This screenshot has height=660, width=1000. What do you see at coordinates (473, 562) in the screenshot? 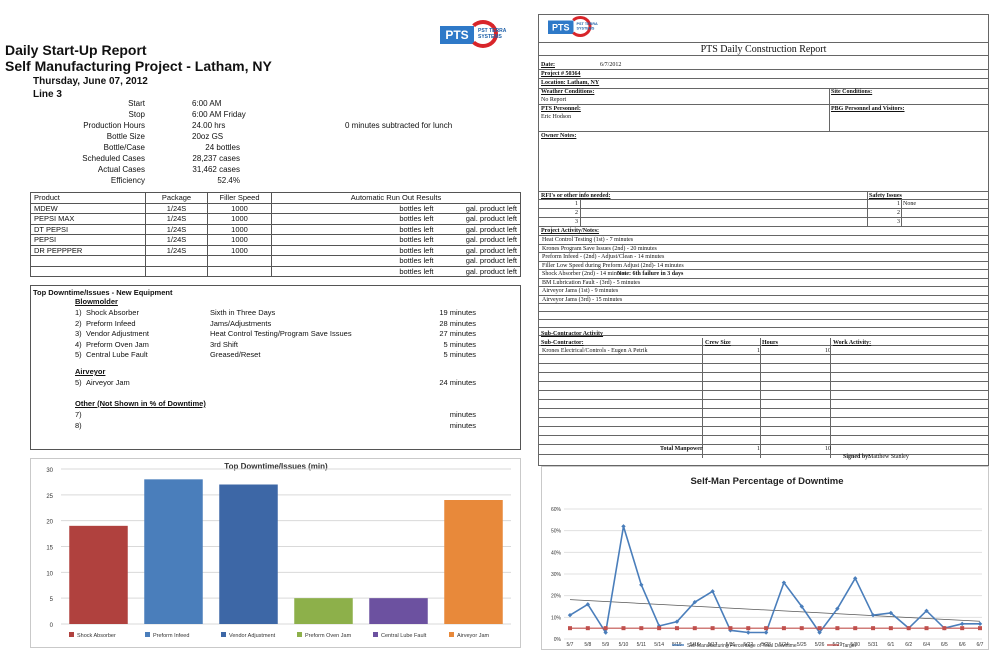
I see `bar` at bounding box center [473, 562].